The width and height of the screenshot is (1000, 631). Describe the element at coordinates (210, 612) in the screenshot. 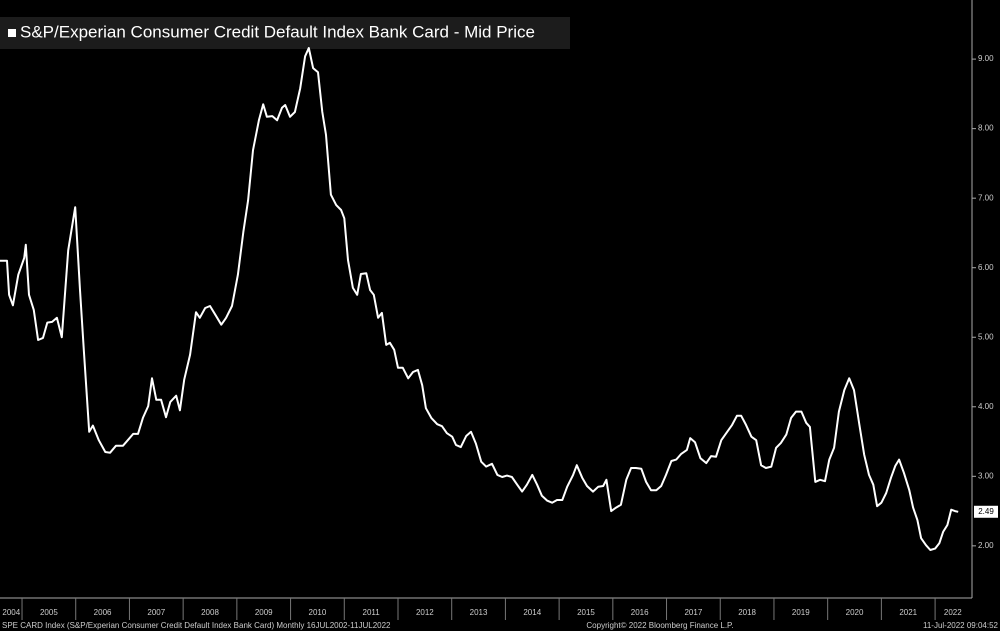

I see `x-tick-label: 2008` at that location.